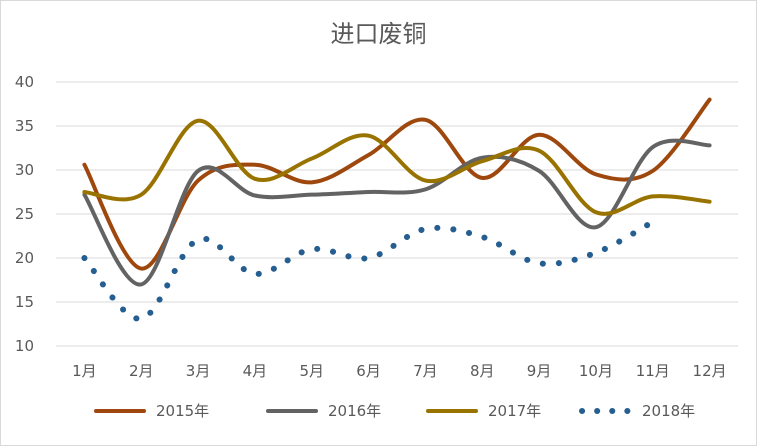  Describe the element at coordinates (354, 411) in the screenshot. I see `legend-label: 2016年` at that location.